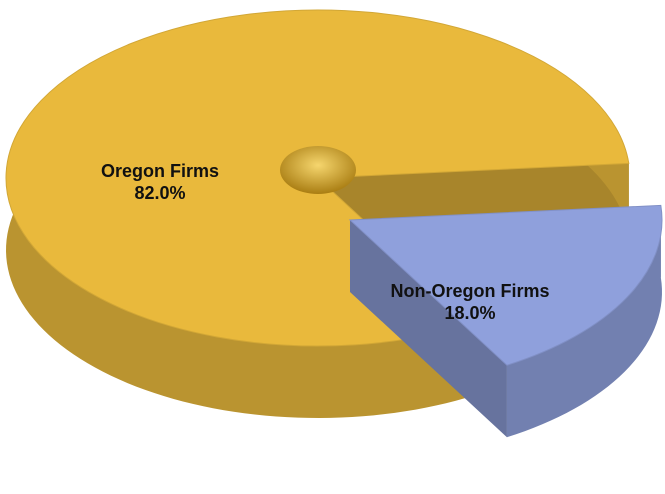 This screenshot has height=494, width=665. Describe the element at coordinates (159, 193) in the screenshot. I see `value-label: 82.0%` at that location.